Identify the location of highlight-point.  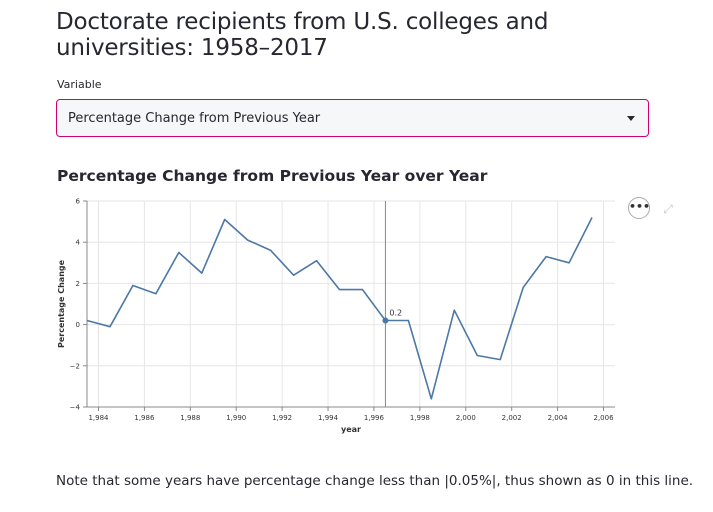
(385, 320).